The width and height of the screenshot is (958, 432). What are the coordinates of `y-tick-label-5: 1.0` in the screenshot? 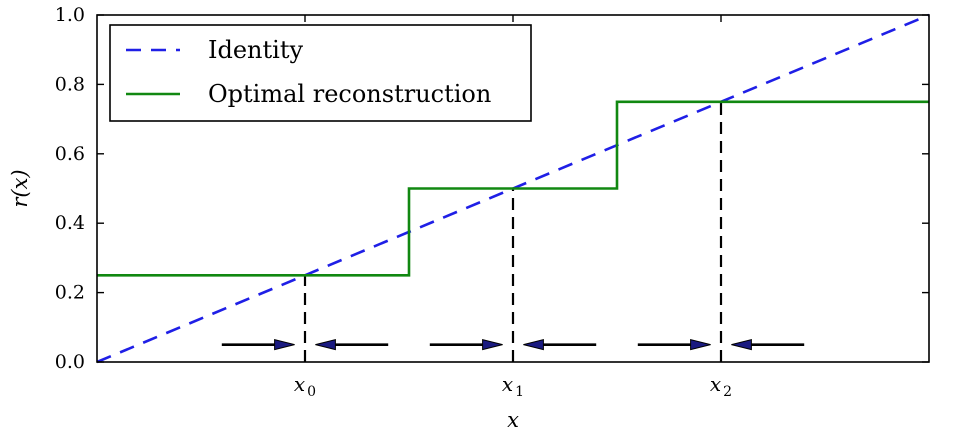 It's located at (70, 15).